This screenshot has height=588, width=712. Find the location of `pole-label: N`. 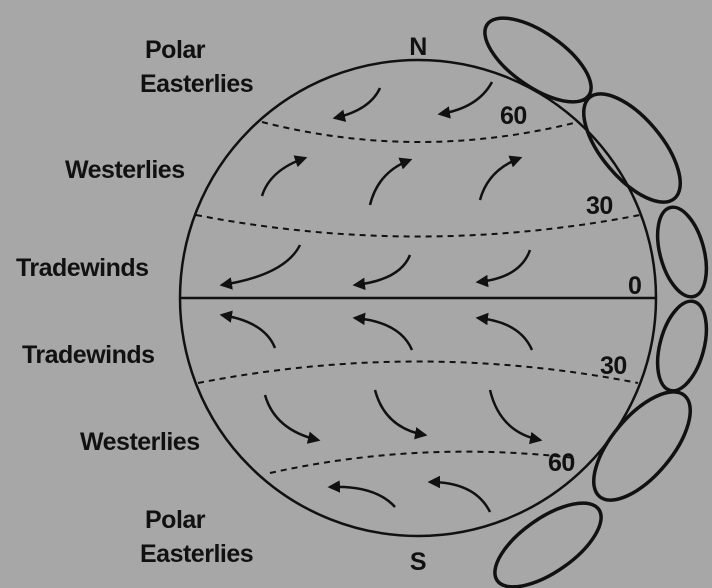

pole-label: N is located at coordinates (418, 47).